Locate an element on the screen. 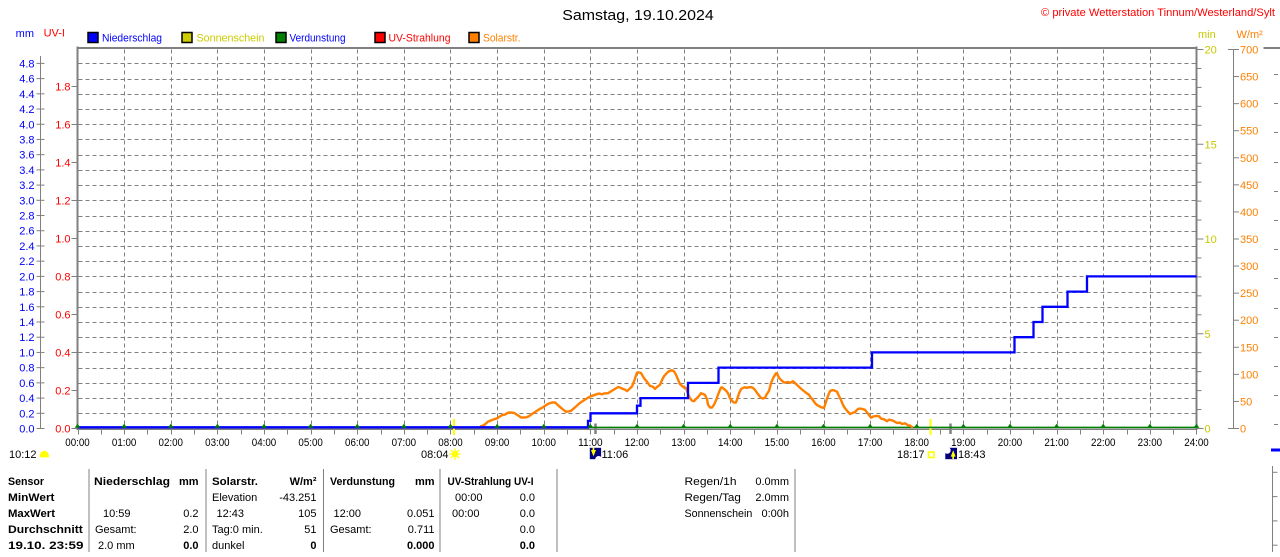  svg-text: 20:00 is located at coordinates (1010, 443).